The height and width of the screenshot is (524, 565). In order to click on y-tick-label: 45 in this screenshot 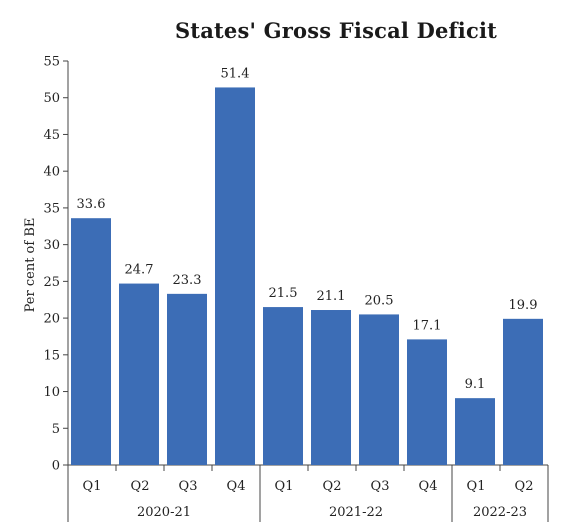, I will do `click(51, 135)`.